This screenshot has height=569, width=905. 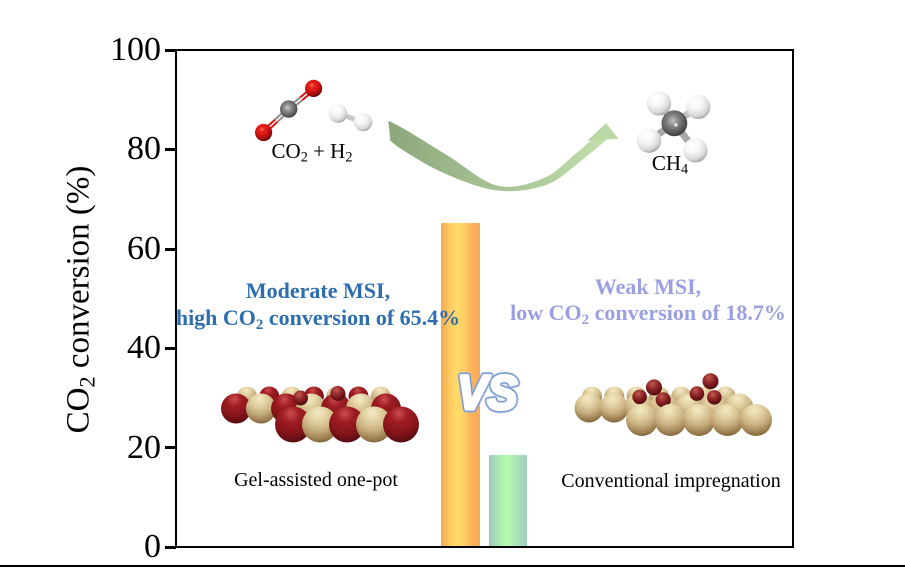 What do you see at coordinates (487, 393) in the screenshot?
I see `svg-text: VS` at bounding box center [487, 393].